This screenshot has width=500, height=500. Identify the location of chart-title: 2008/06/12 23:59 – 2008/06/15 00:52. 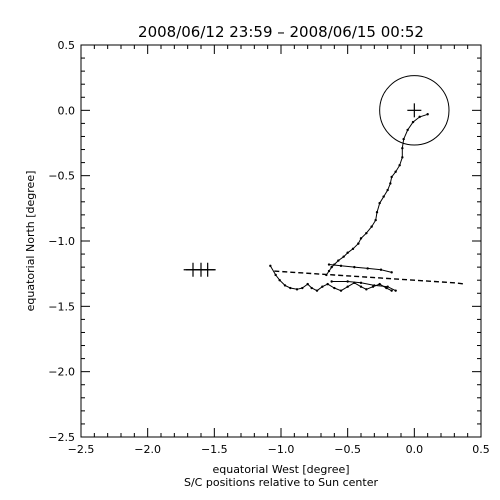
(281, 32).